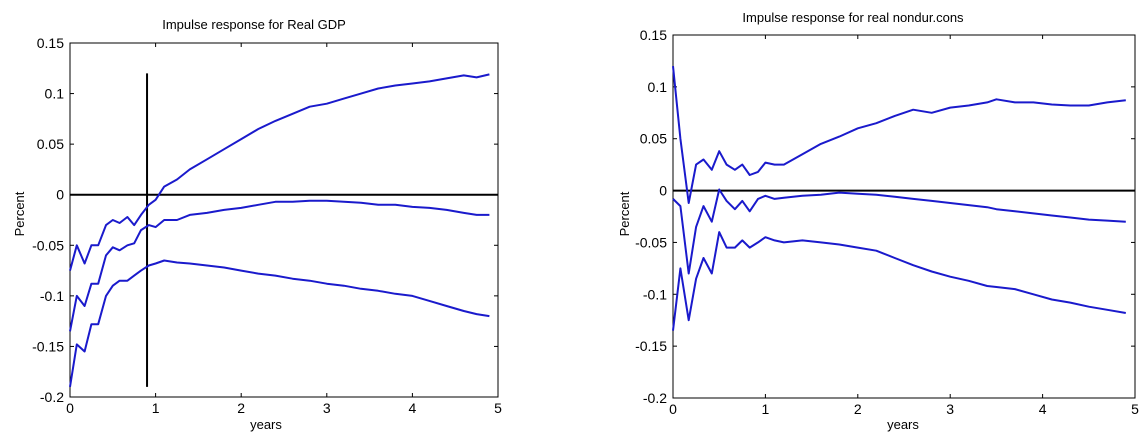 The image size is (1141, 434). What do you see at coordinates (853, 17) in the screenshot?
I see `chart-title: Impulse response for real nondur.cons` at bounding box center [853, 17].